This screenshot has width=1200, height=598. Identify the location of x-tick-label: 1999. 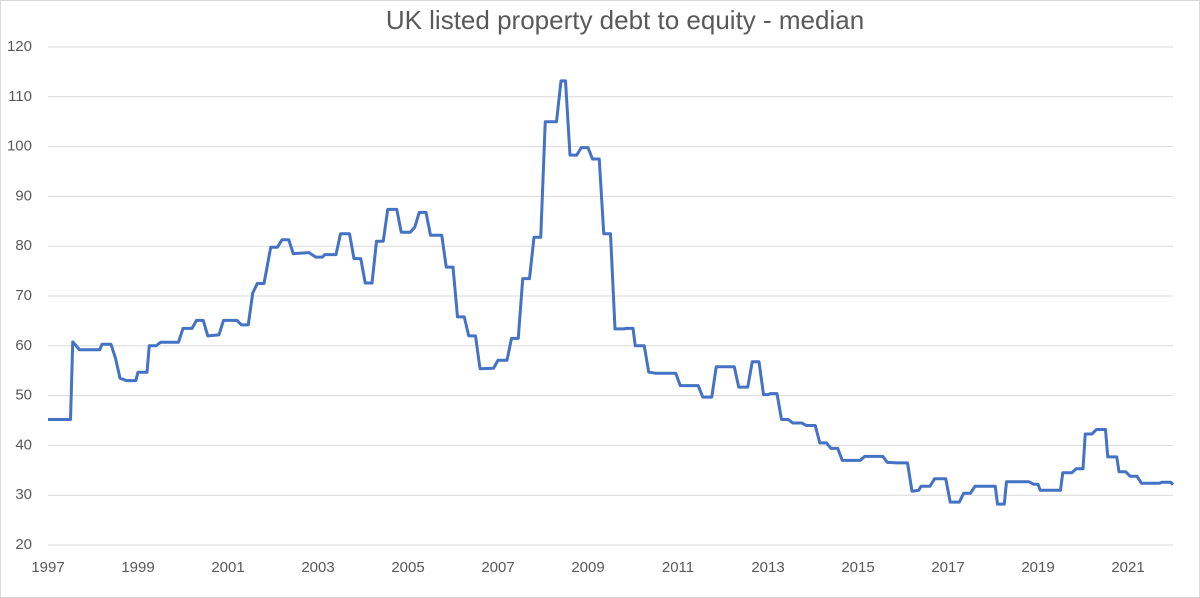
(137, 567).